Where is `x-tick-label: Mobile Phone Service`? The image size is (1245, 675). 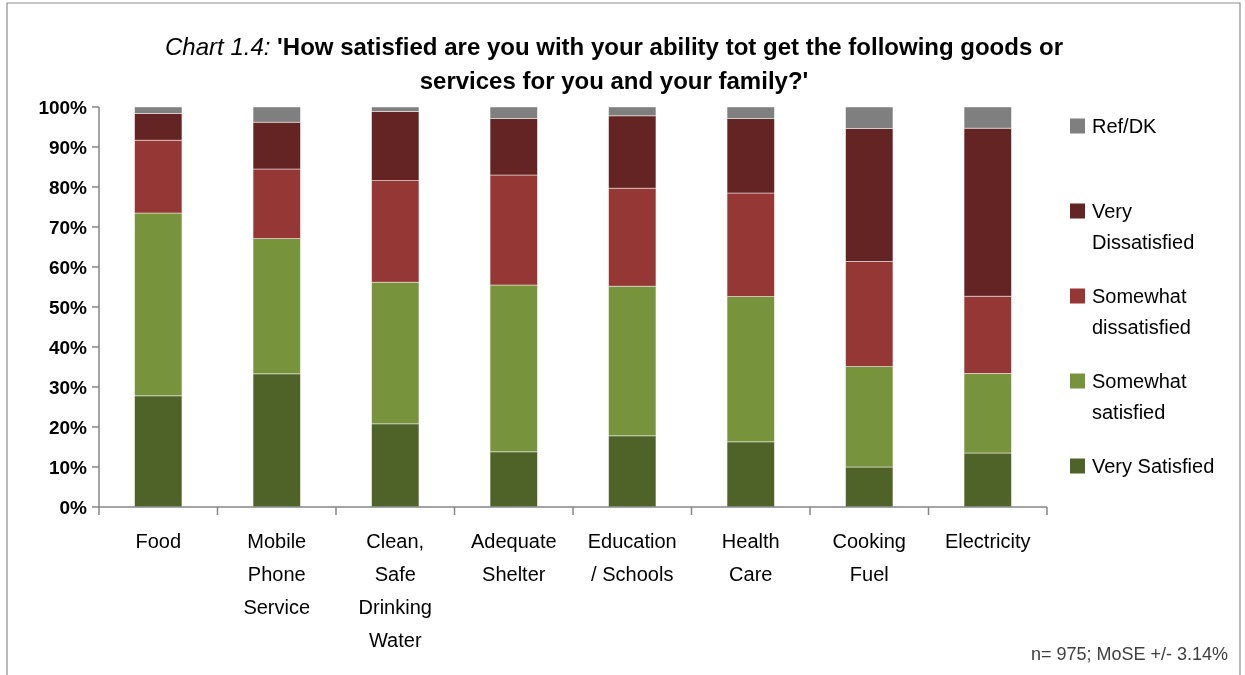
x-tick-label: Mobile Phone Service is located at coordinates (277, 574).